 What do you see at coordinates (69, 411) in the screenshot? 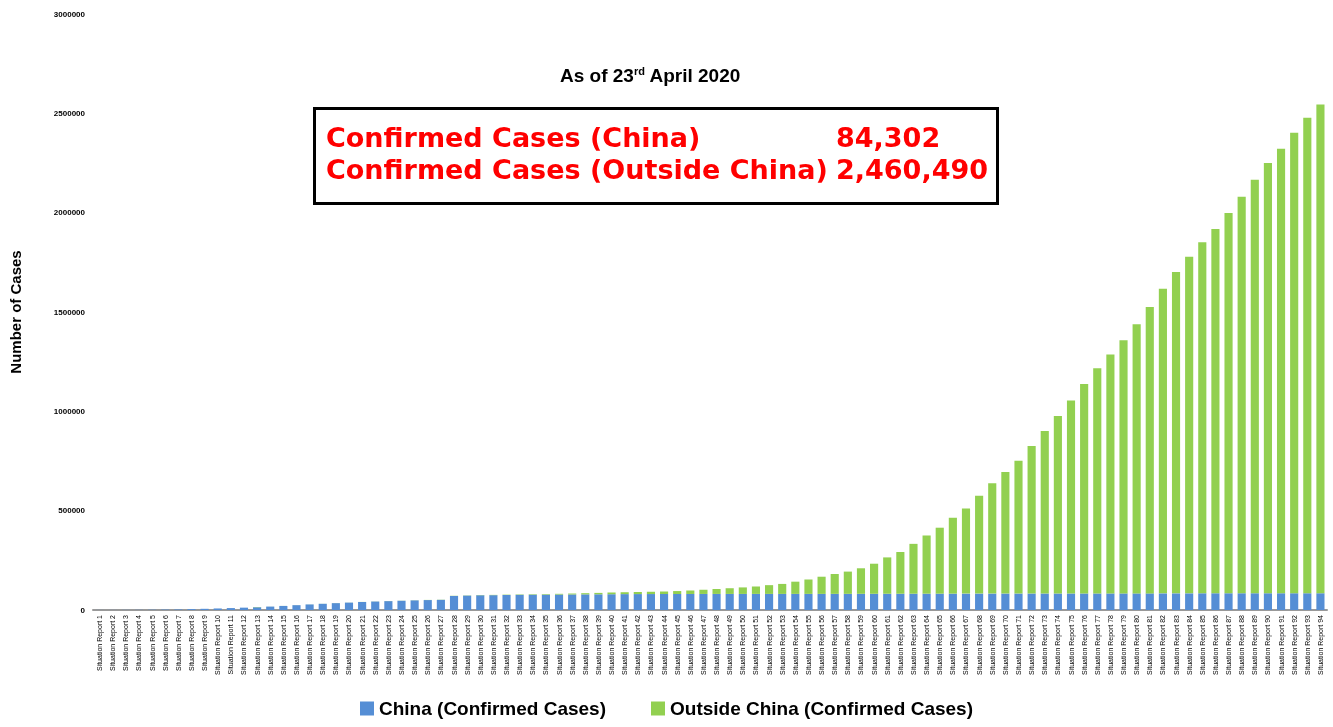
I see `y-tick-label: 1000000` at bounding box center [69, 411].